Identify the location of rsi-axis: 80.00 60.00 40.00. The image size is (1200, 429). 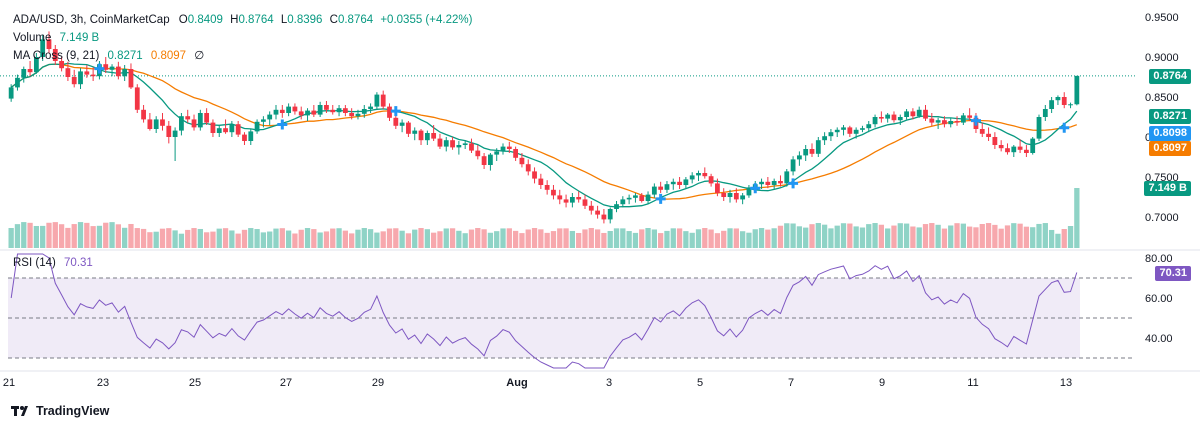
(1159, 299).